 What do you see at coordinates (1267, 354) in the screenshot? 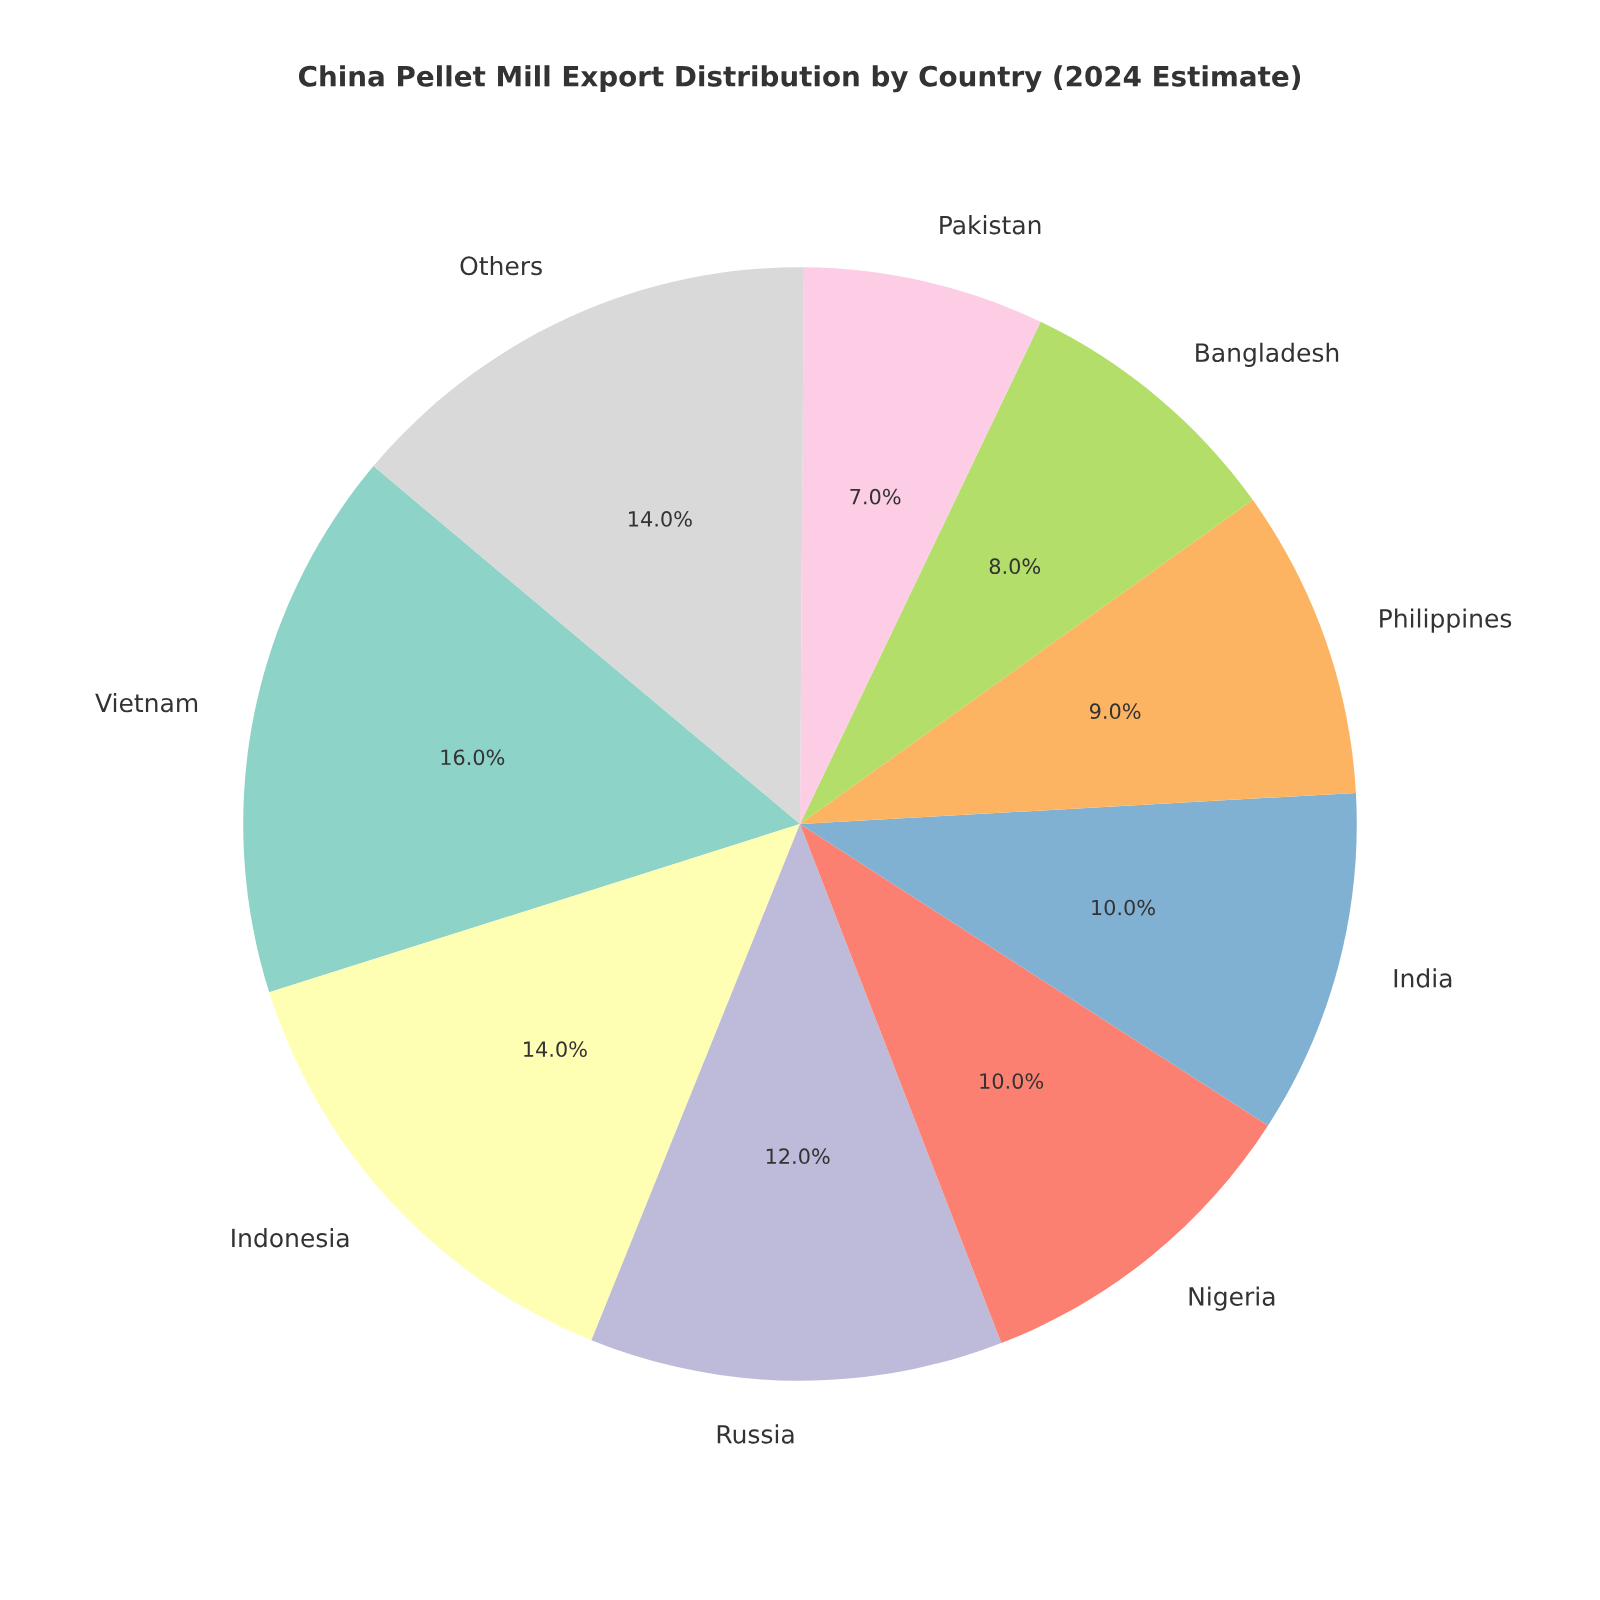
I see `slice-label: Bangladesh` at bounding box center [1267, 354].